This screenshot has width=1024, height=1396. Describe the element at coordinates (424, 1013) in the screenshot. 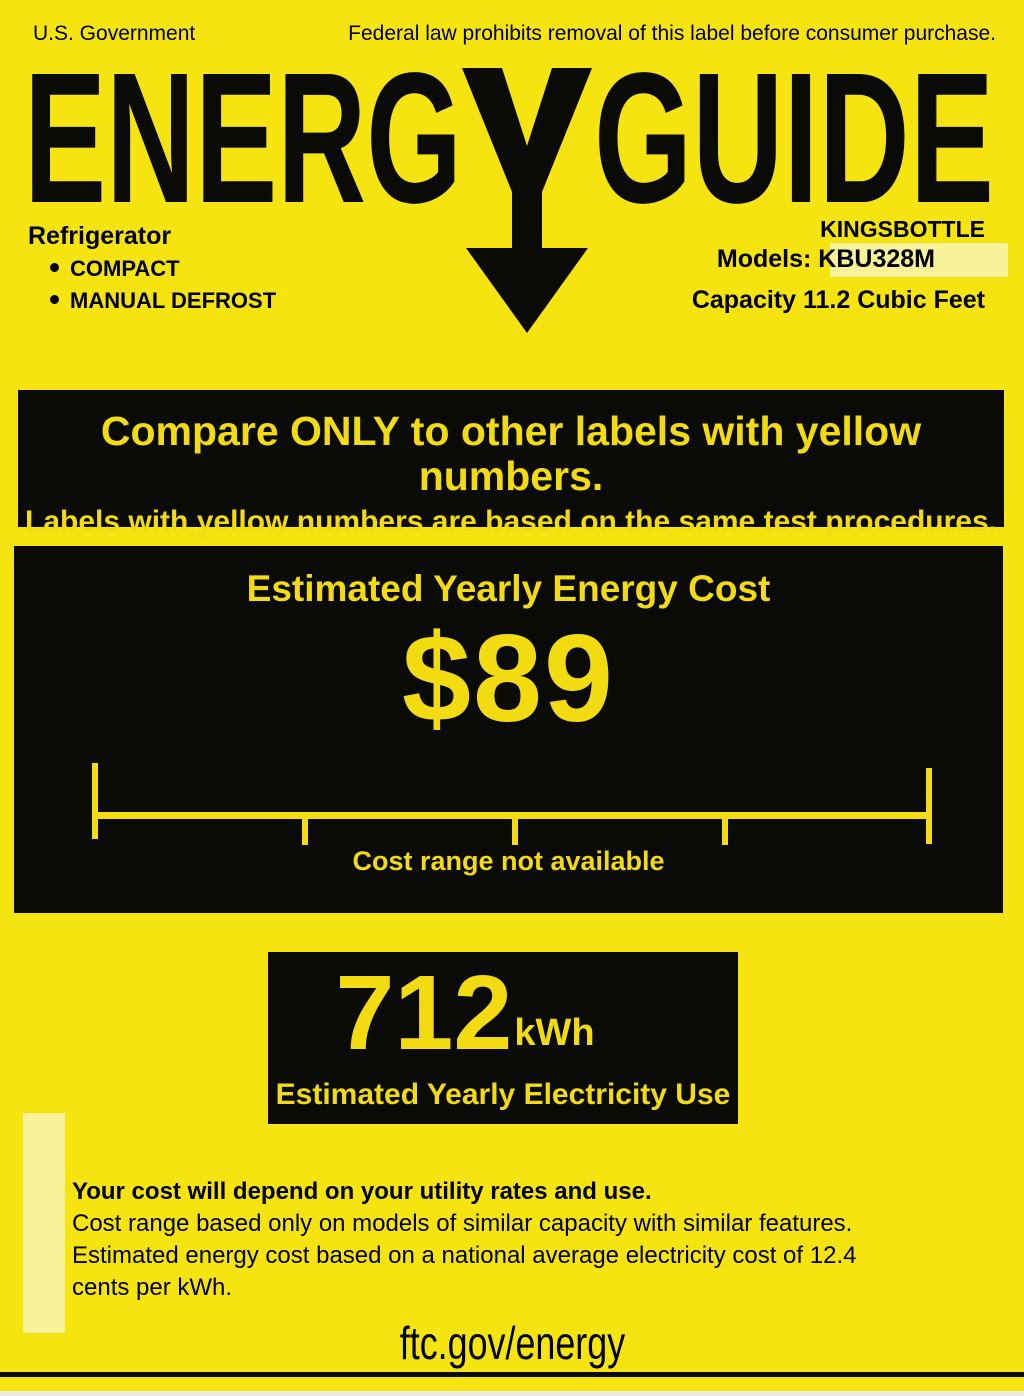

I see `yearly-electricity-use-value: 712` at that location.